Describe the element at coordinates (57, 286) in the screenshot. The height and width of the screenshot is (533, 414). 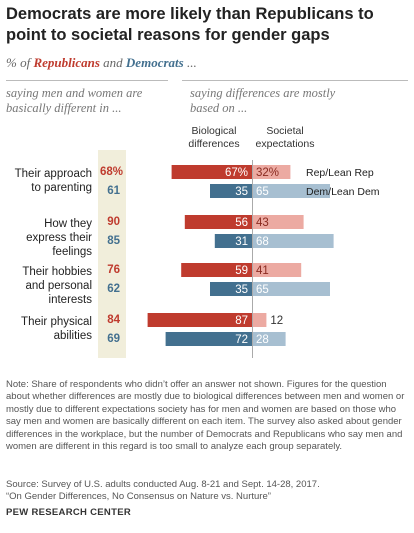
I see `category-label: Their hobbies and personal interests` at that location.